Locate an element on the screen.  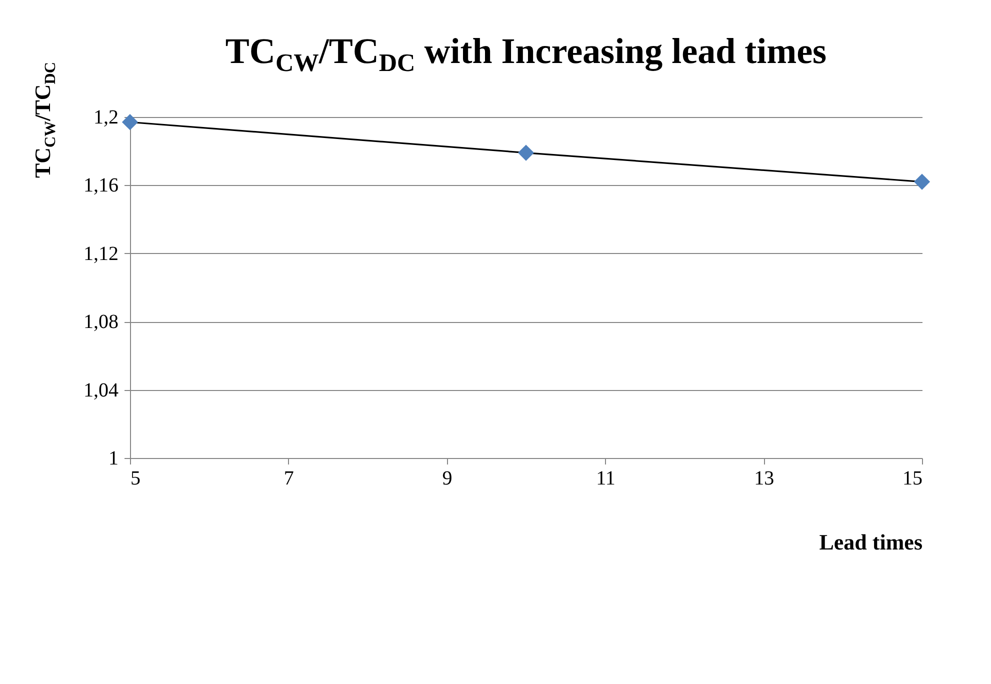
y-tick-label: 1,2 is located at coordinates (106, 117).